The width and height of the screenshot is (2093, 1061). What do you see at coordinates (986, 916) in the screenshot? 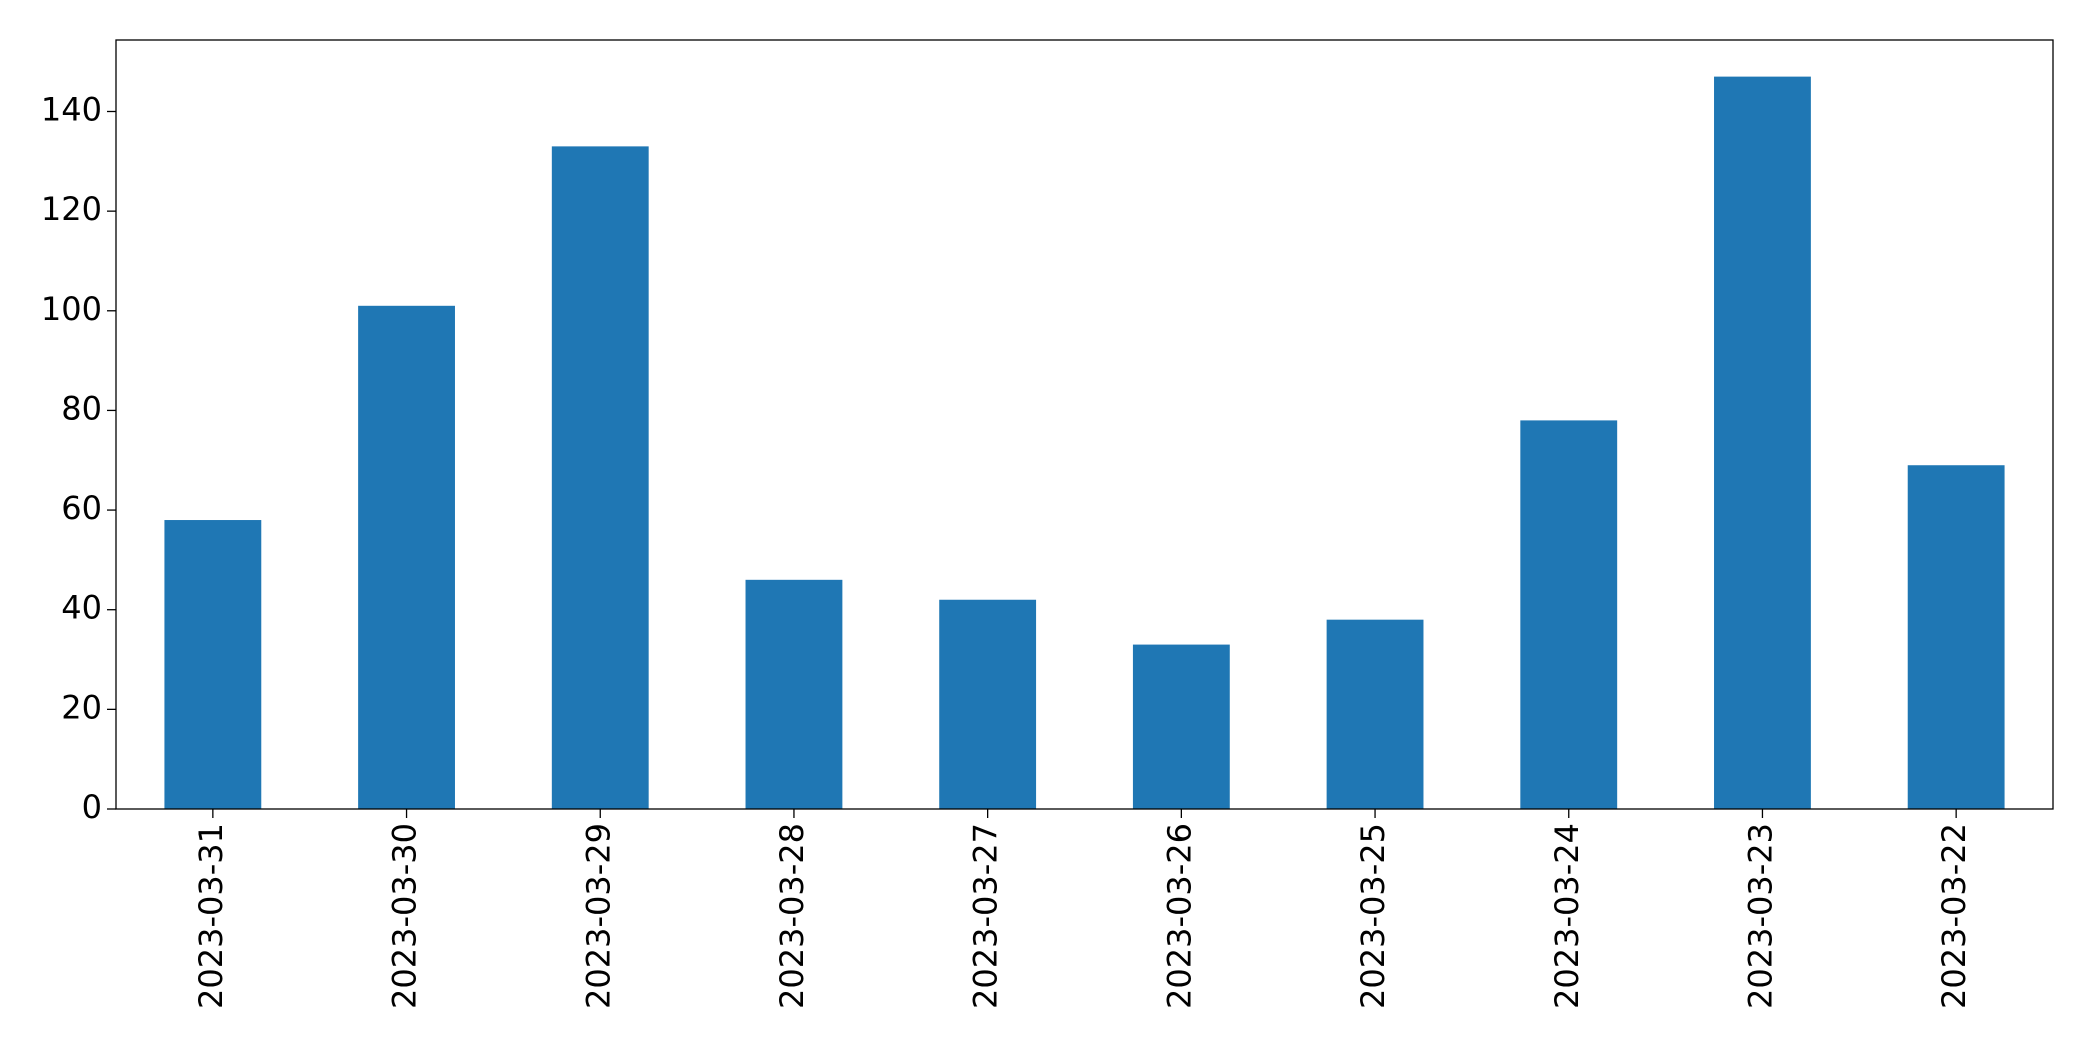
I see `x-tick-label: 2023-03-27` at bounding box center [986, 916].